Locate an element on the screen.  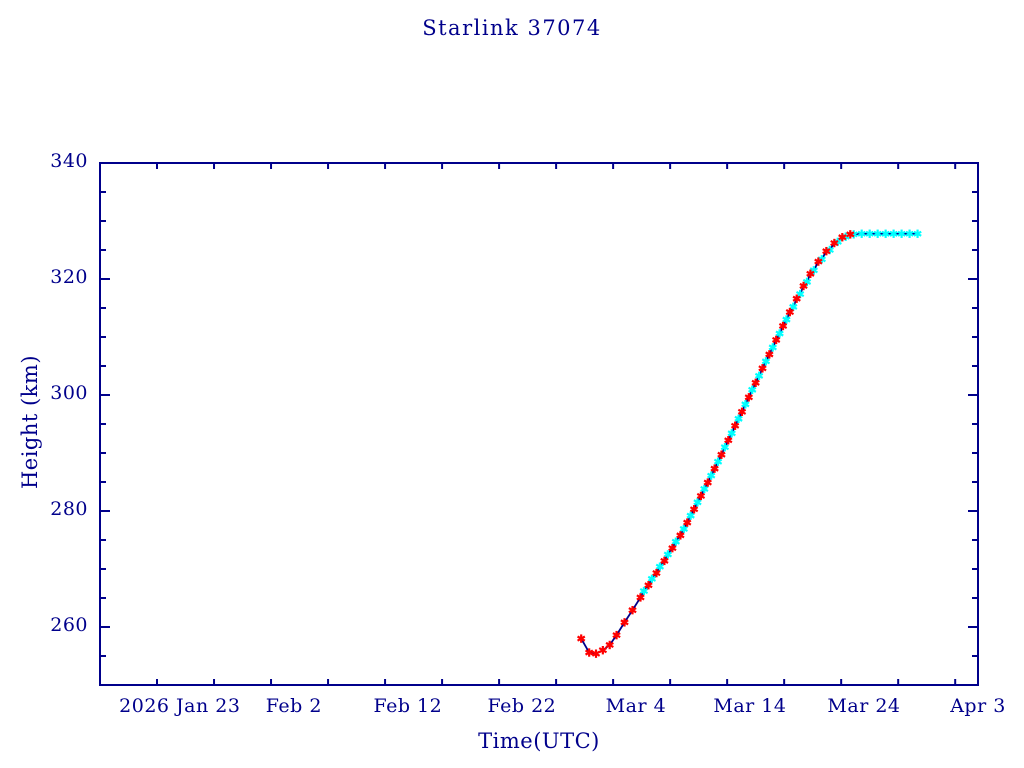
y-tick-label: 340 is located at coordinates (69, 161).